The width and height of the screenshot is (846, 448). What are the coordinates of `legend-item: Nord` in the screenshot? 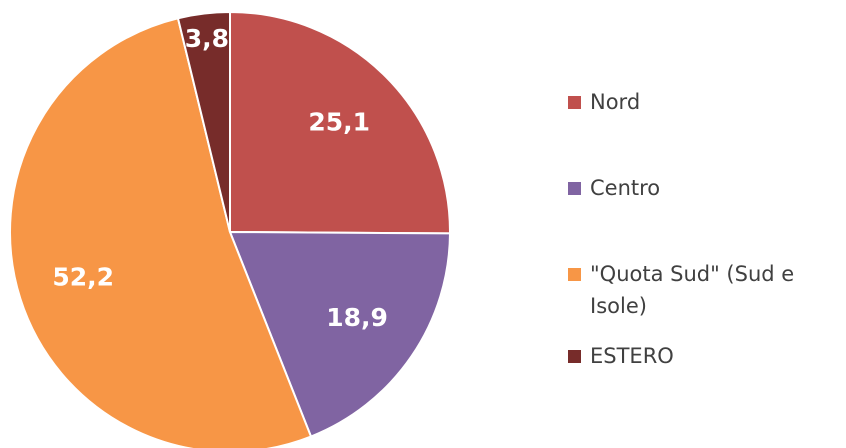 It's located at (701, 102).